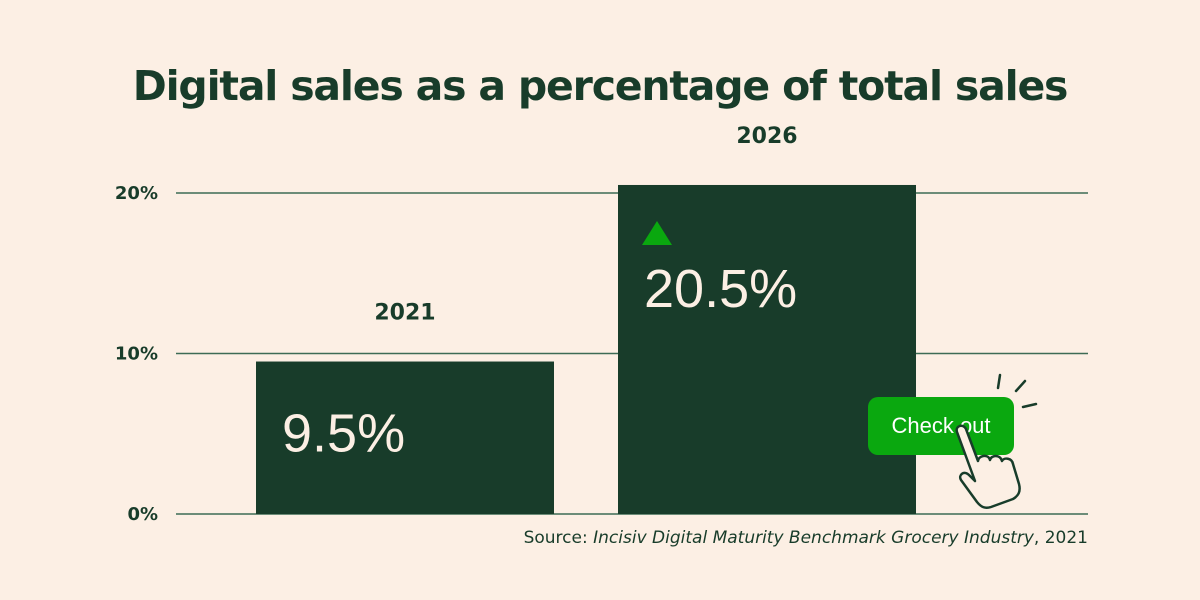 Image resolution: width=1200 pixels, height=600 pixels. Describe the element at coordinates (941, 426) in the screenshot. I see `check-out-button: Check out` at that location.